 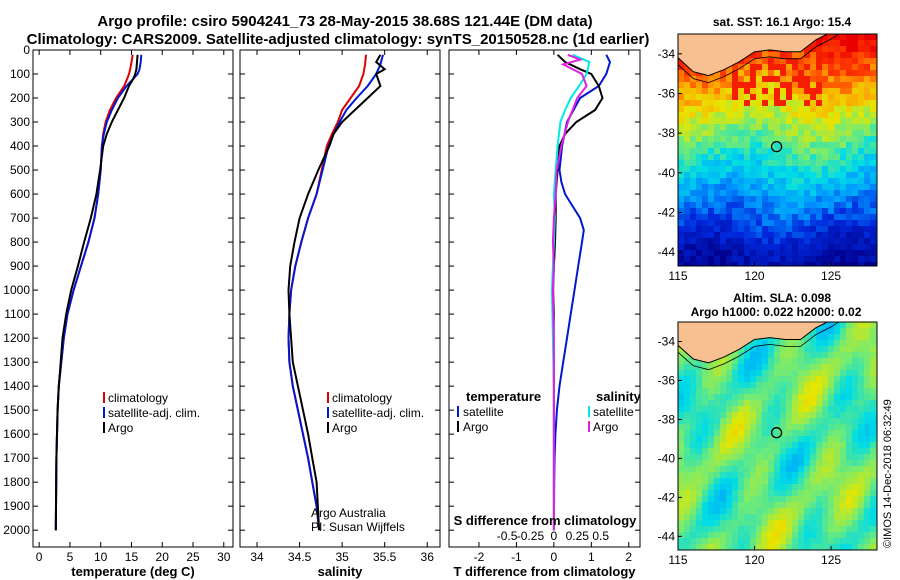 I want to click on difference-series-s_satellite, so click(x=570, y=292).